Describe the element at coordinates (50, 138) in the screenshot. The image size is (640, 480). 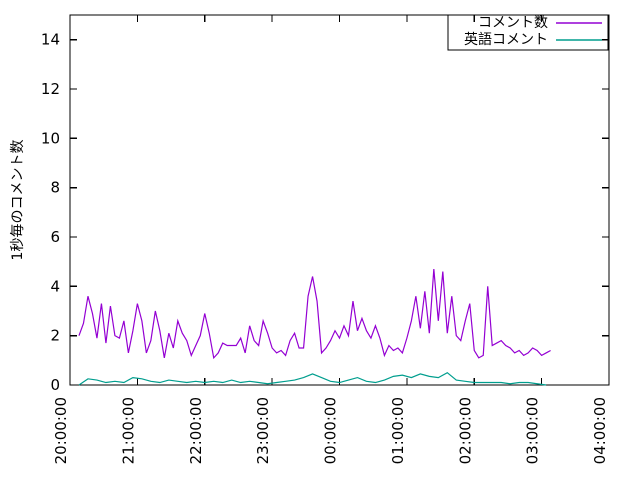
I see `y-tick-label: 10` at that location.